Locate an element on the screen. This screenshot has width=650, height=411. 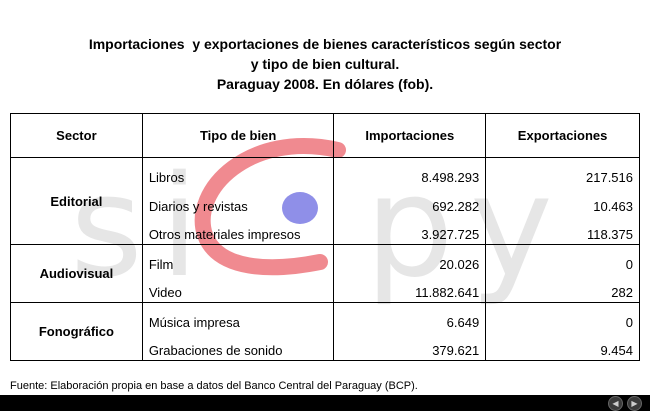
table-row: Grabaciones de sonido 379.621 9.454 is located at coordinates (325, 346).